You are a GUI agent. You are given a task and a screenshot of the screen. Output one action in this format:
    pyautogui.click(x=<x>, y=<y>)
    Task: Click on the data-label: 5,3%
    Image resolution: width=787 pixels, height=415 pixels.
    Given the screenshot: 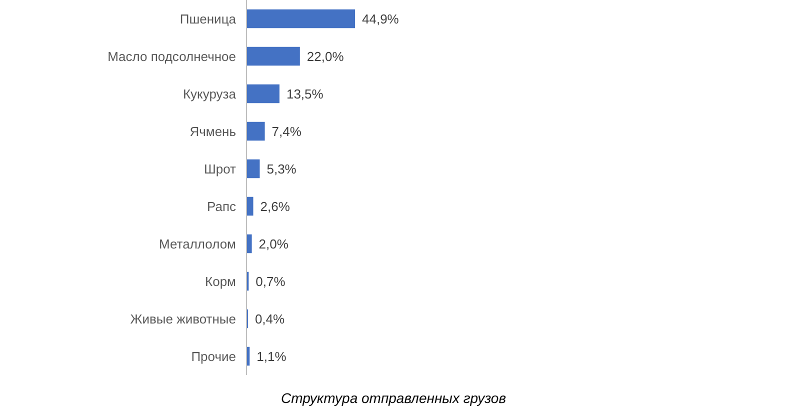 What is the action you would take?
    pyautogui.click(x=281, y=168)
    